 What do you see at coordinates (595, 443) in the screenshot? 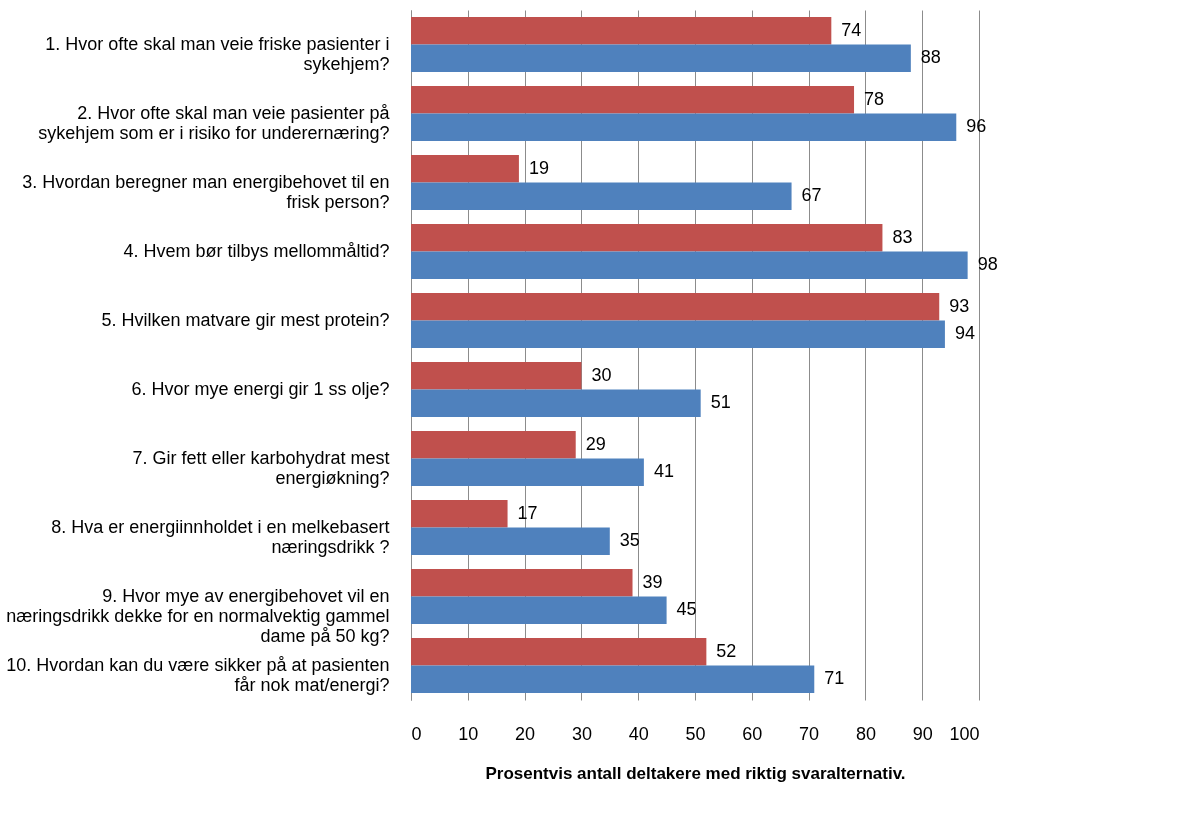
I see `data-label: 29` at bounding box center [595, 443].